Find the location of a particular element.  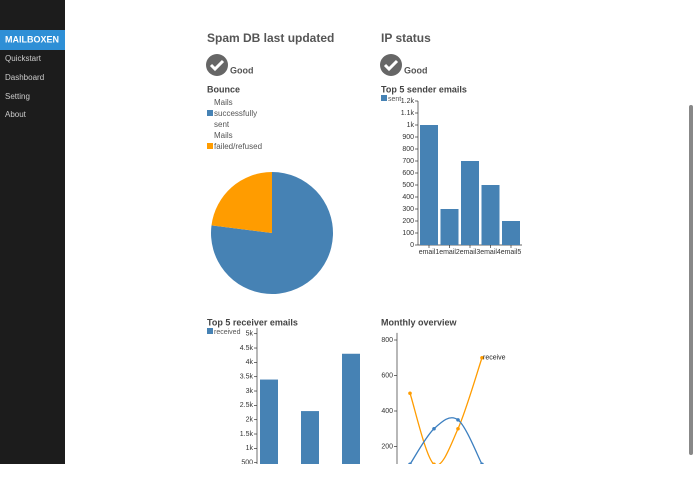

series-label: receive is located at coordinates (494, 358).